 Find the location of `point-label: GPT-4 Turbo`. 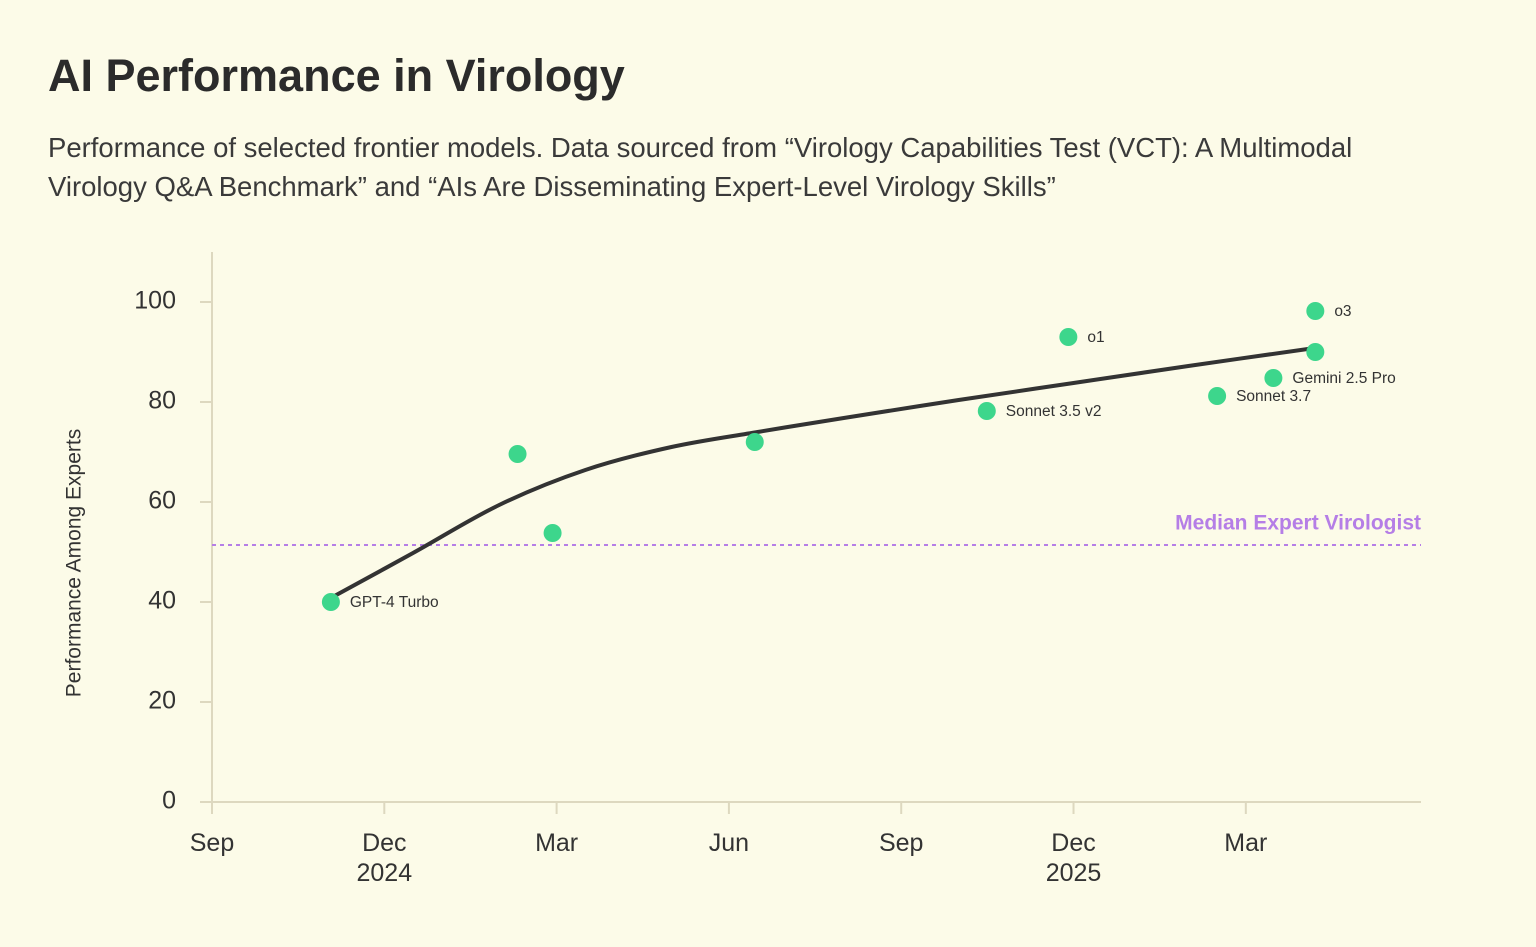

point-label: GPT-4 Turbo is located at coordinates (394, 602).